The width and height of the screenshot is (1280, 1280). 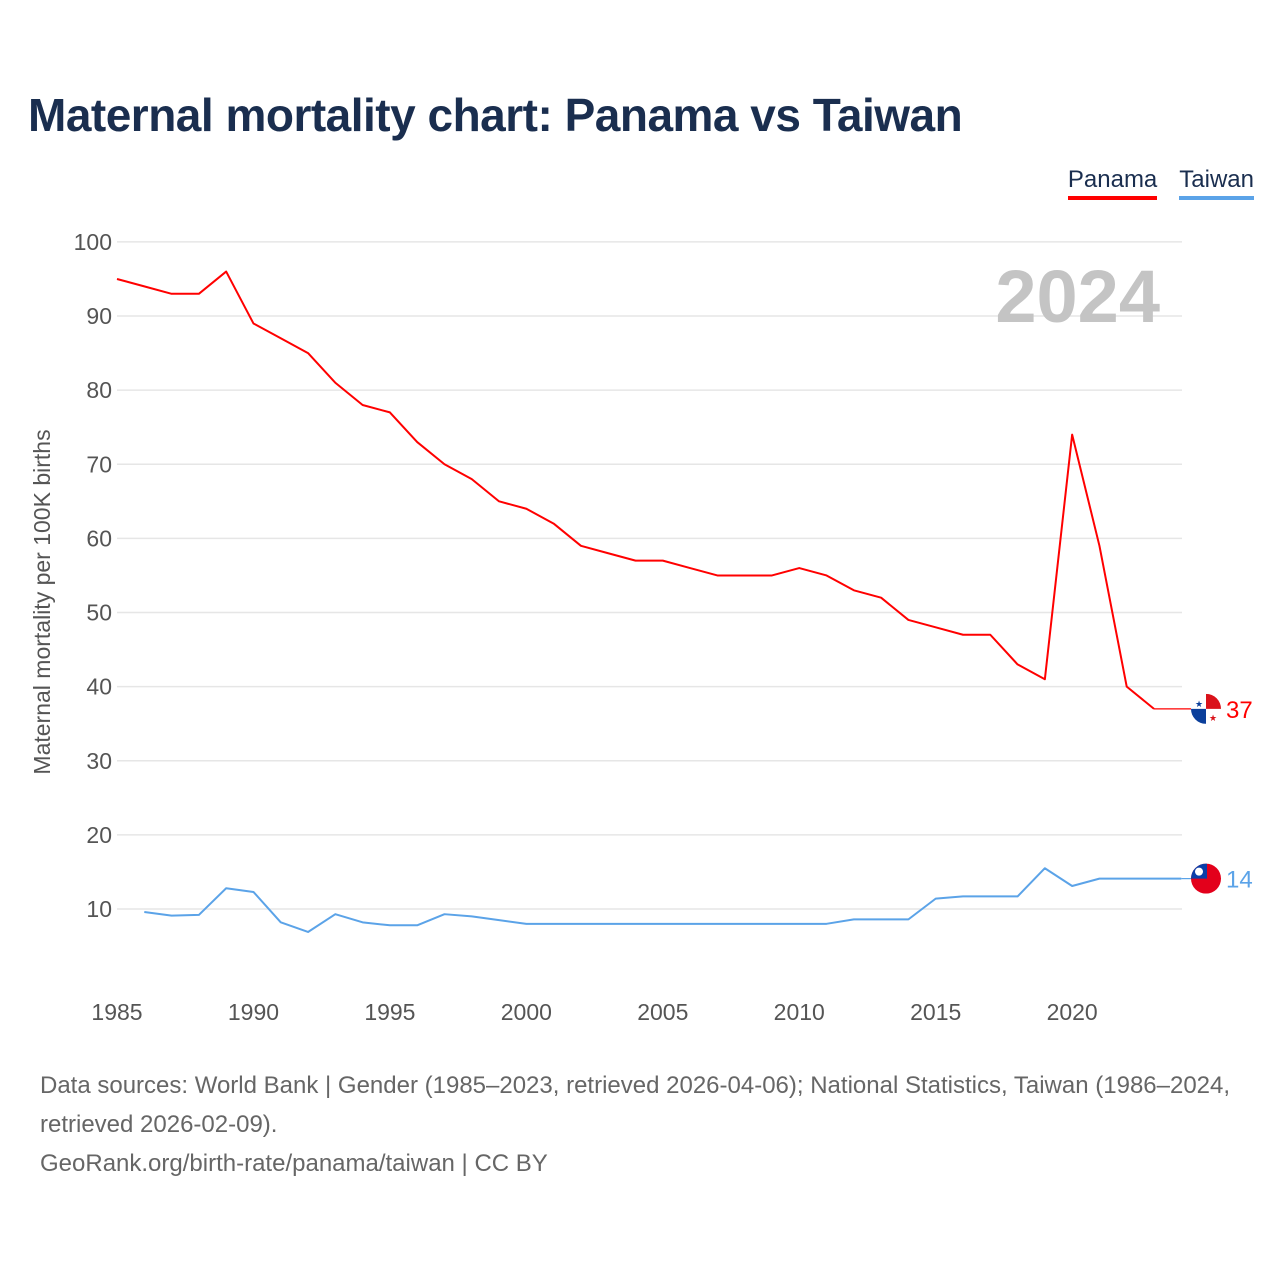 What do you see at coordinates (99, 464) in the screenshot?
I see `y-tick-label: 70` at bounding box center [99, 464].